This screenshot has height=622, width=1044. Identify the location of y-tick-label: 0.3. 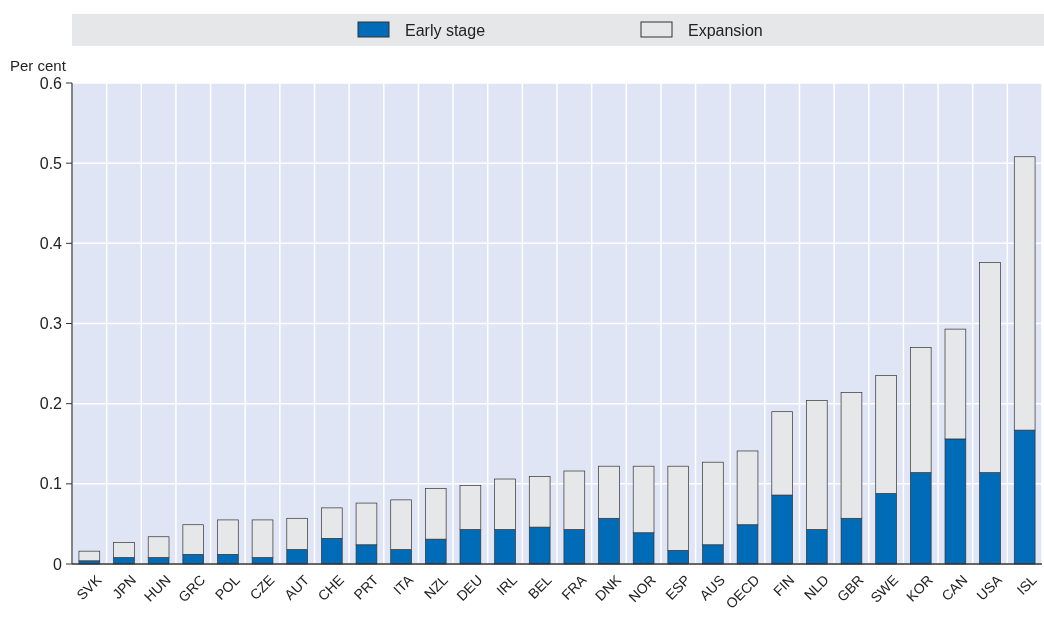
(51, 324).